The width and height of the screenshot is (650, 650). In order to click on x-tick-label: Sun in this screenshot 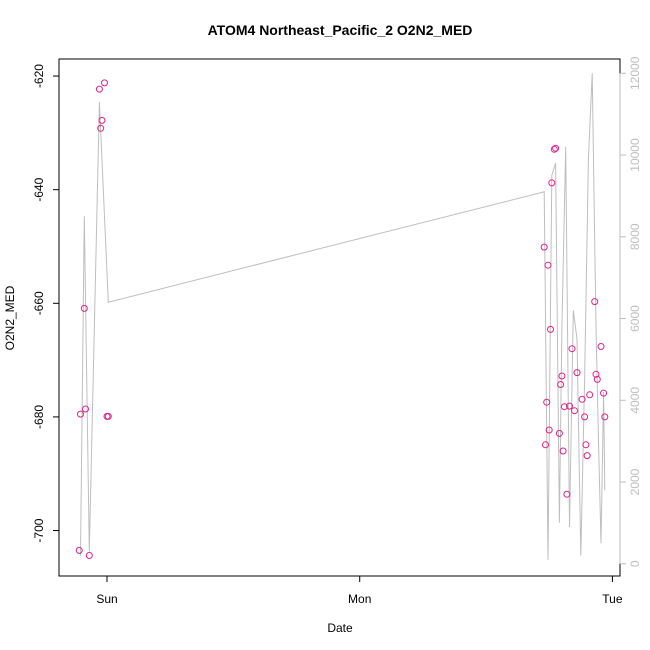, I will do `click(106, 599)`.